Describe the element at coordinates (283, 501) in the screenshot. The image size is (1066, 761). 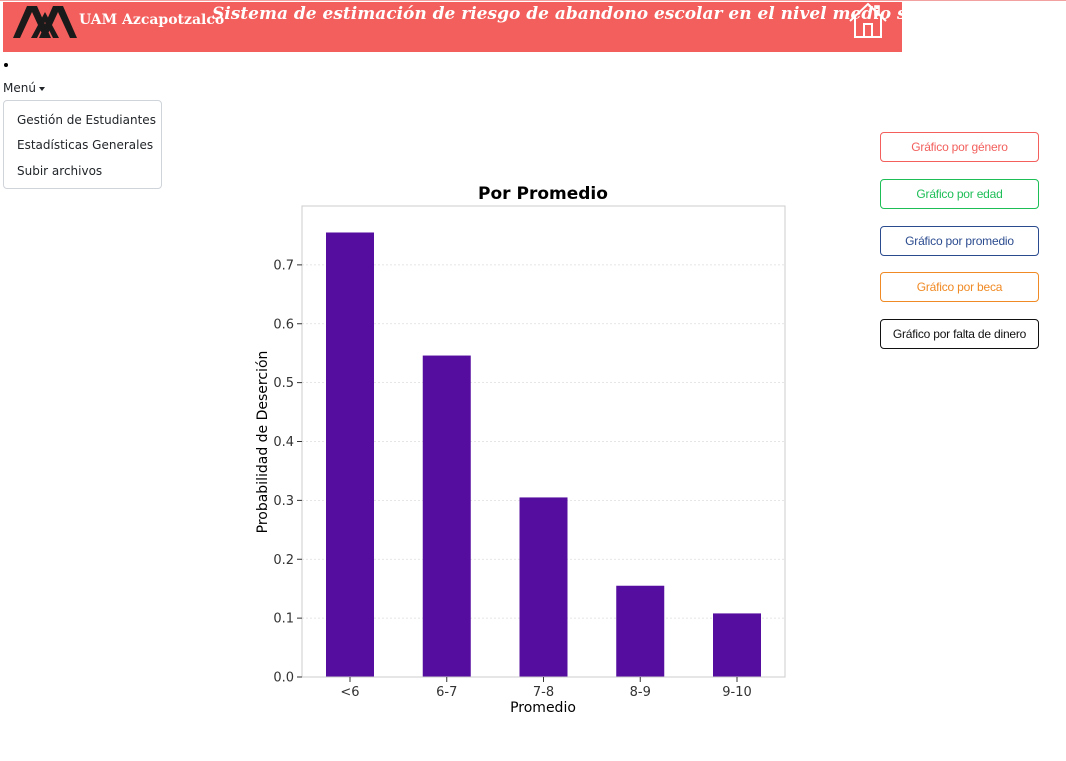
I see `y-tick-label: 0.3` at that location.